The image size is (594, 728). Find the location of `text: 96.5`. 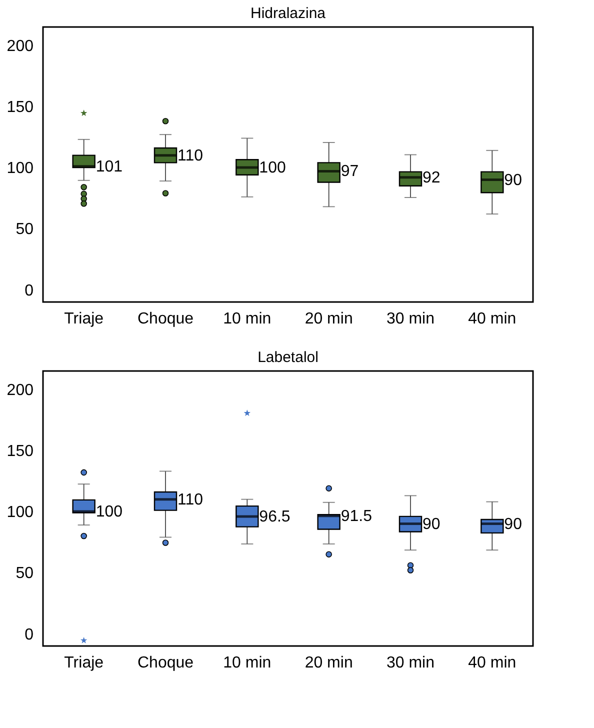

text: 96.5 is located at coordinates (274, 517).